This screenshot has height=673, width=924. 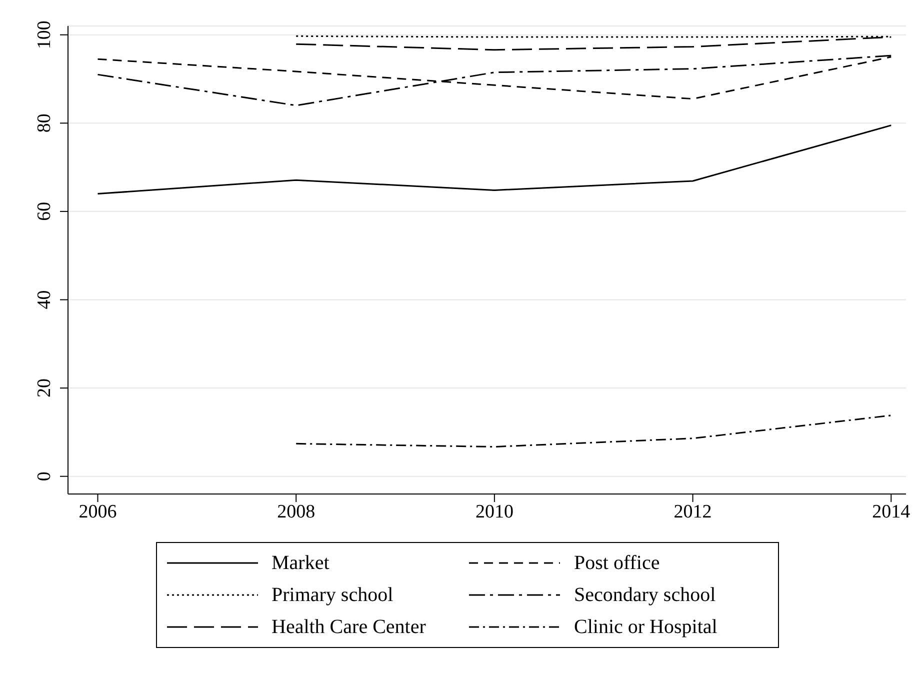 I want to click on x-tick-label: 2008, so click(x=296, y=511).